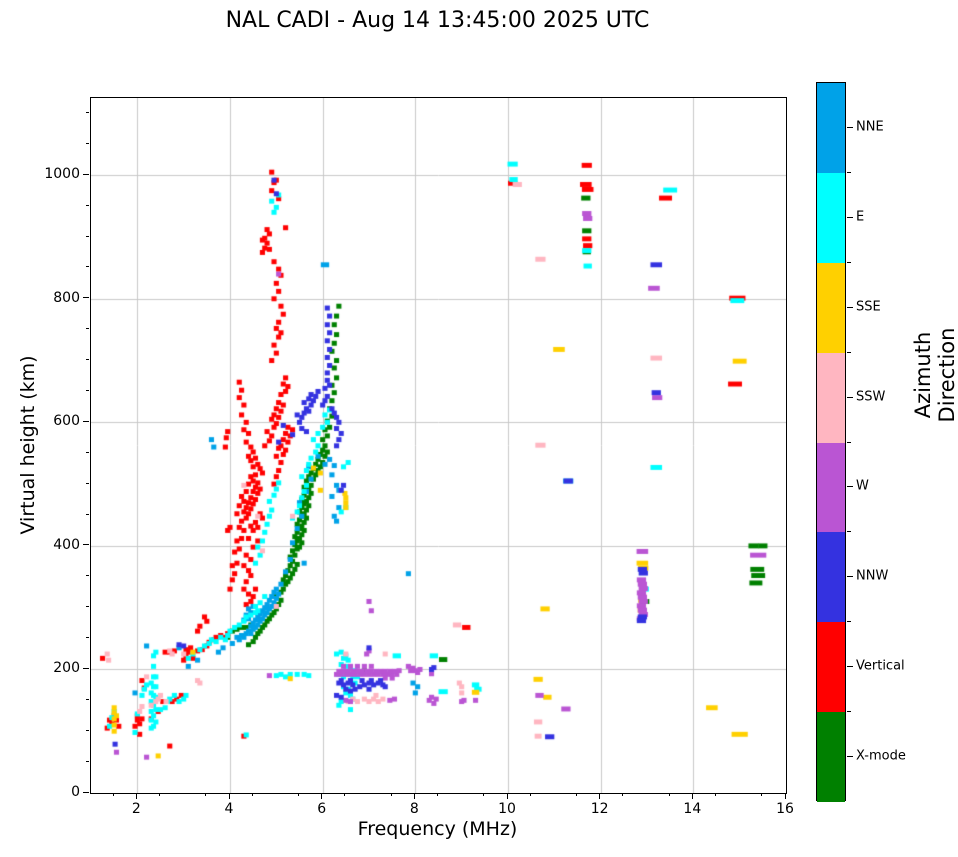  Describe the element at coordinates (692, 809) in the screenshot. I see `x-tick-label: 14` at that location.